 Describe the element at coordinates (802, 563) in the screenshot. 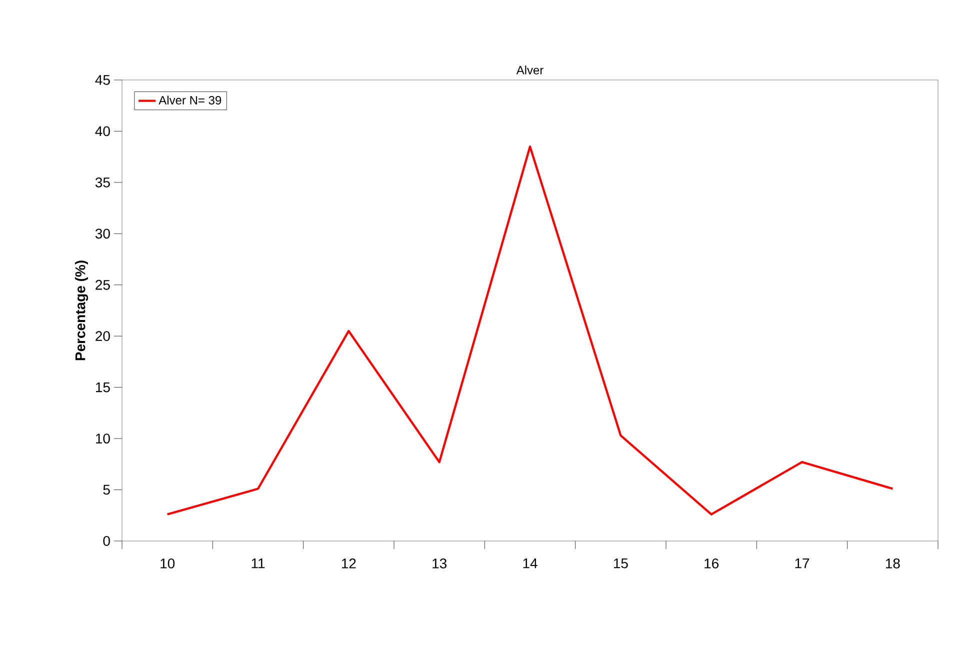

I see `x-tick-label: 17` at that location.